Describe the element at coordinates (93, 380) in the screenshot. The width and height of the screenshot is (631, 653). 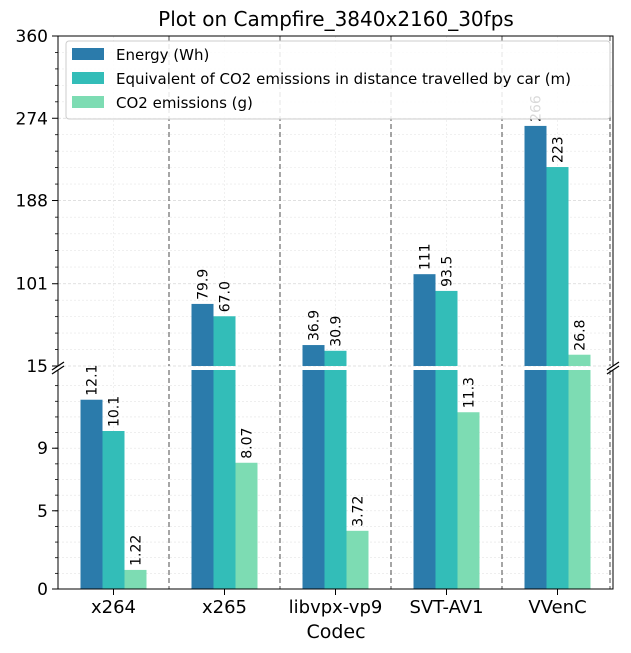
I see `data-label: 12.1` at that location.